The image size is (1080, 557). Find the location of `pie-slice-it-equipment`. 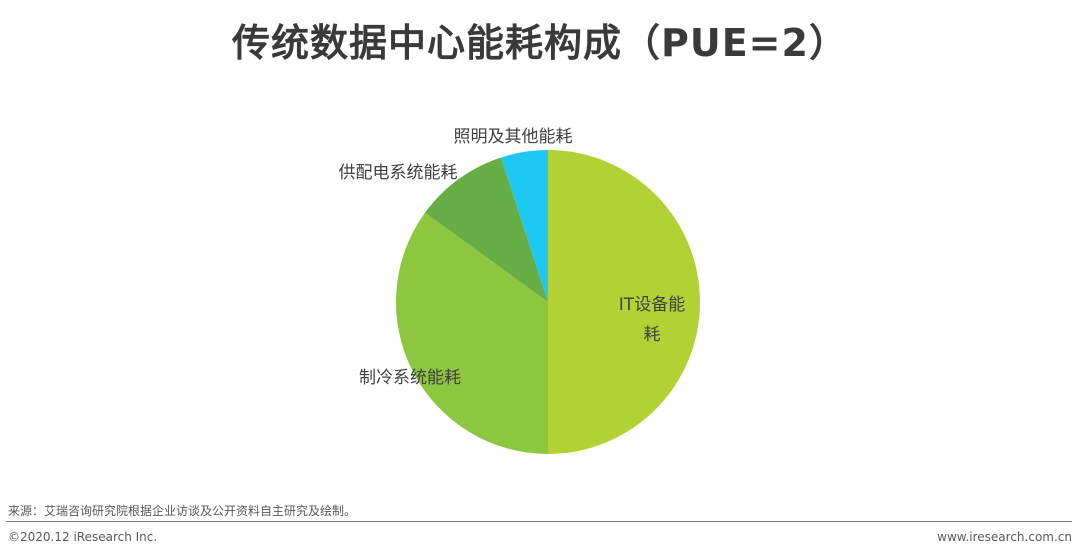

pie-slice-it-equipment is located at coordinates (624, 302).